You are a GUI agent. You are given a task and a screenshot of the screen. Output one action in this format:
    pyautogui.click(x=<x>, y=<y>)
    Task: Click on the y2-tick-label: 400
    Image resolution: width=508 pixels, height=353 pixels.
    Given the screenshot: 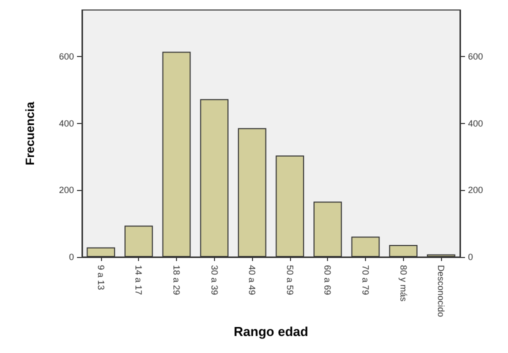 What is the action you would take?
    pyautogui.click(x=476, y=123)
    